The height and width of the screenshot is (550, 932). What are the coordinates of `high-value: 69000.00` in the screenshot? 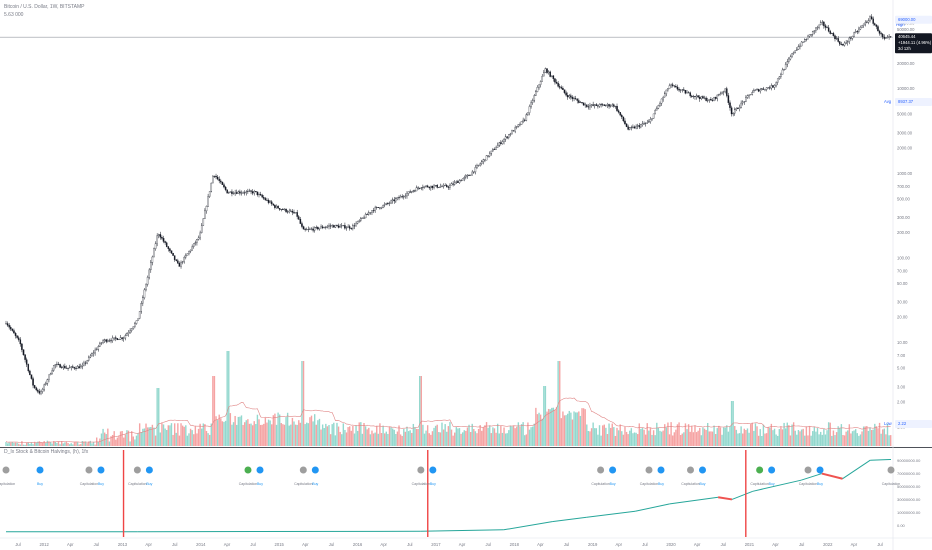 It's located at (907, 19).